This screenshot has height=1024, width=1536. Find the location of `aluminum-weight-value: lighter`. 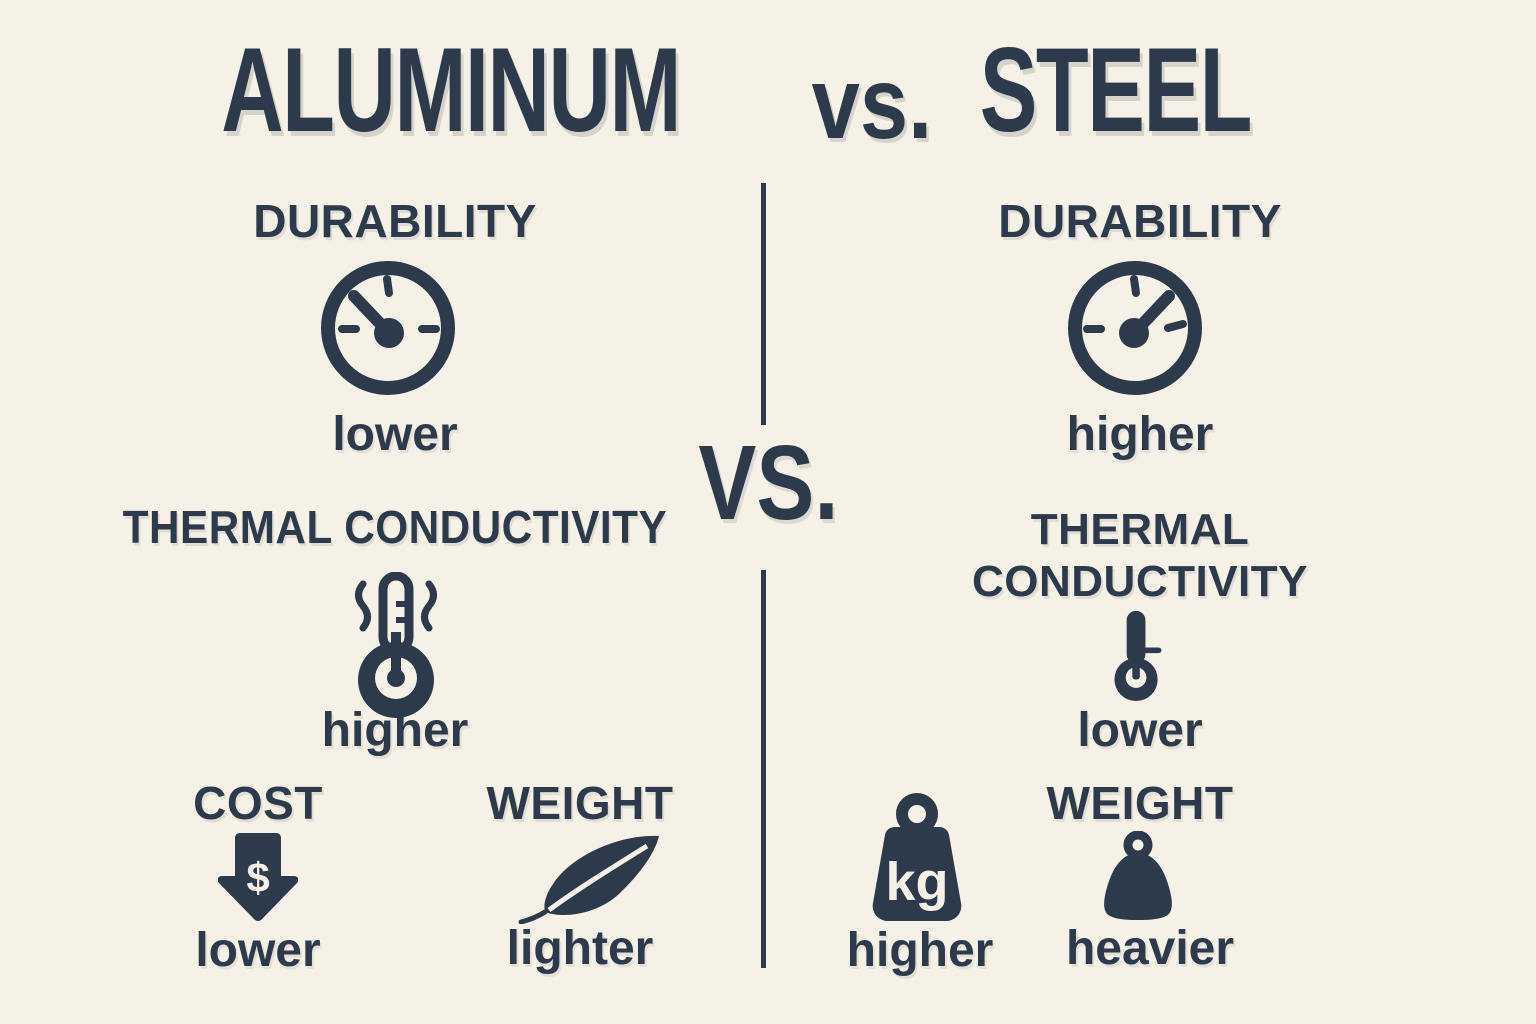

aluminum-weight-value: lighter is located at coordinates (580, 948).